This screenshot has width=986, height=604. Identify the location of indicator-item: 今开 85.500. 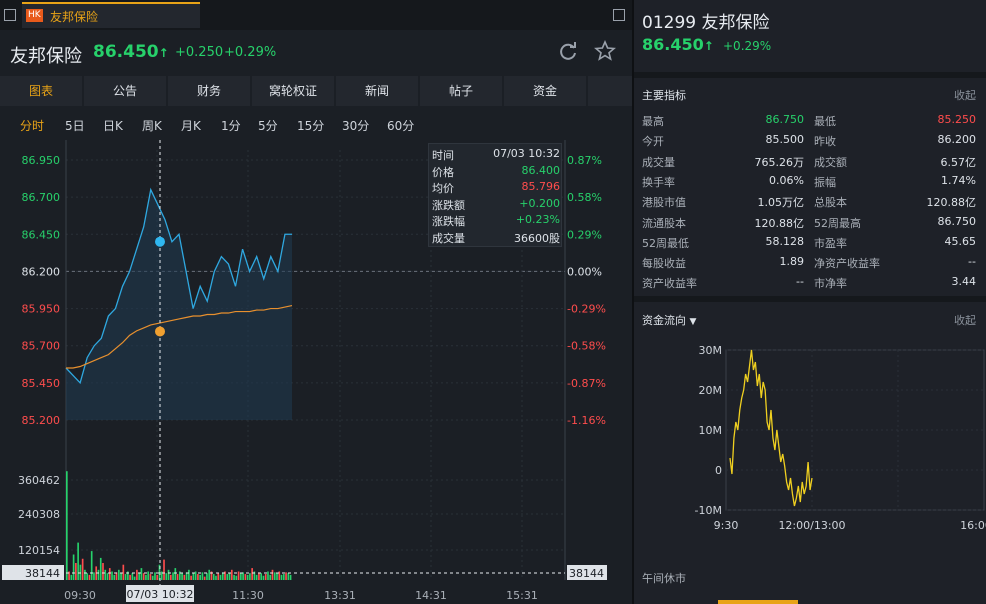
(723, 141).